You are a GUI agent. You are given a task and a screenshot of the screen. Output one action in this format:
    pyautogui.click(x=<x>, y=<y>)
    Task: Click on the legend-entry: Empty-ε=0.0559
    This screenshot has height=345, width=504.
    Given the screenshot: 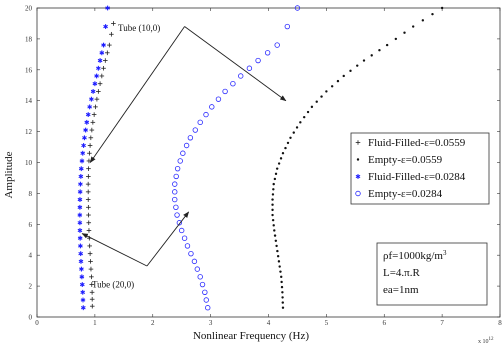 What is the action you would take?
    pyautogui.click(x=405, y=160)
    